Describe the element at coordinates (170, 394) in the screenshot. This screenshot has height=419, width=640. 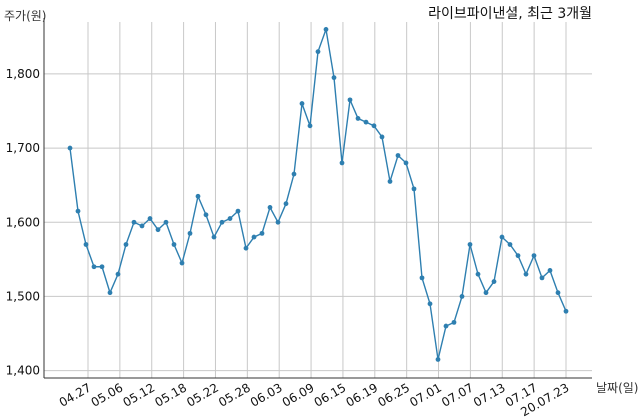
I see `x-tick-label: 05.18` at that location.